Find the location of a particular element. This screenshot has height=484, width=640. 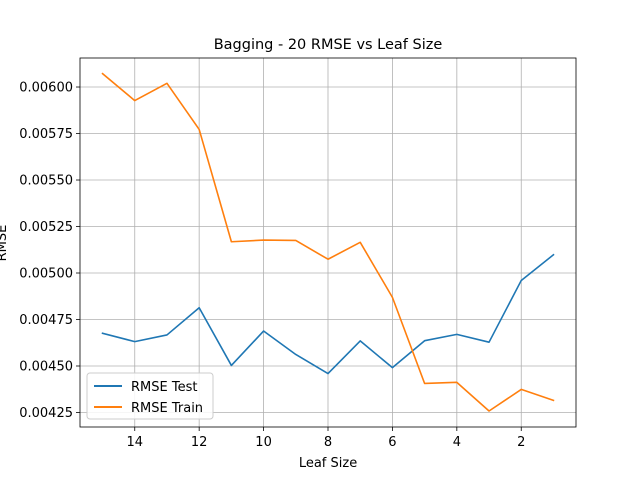

y-tick-label: 0.00525 is located at coordinates (46, 227).